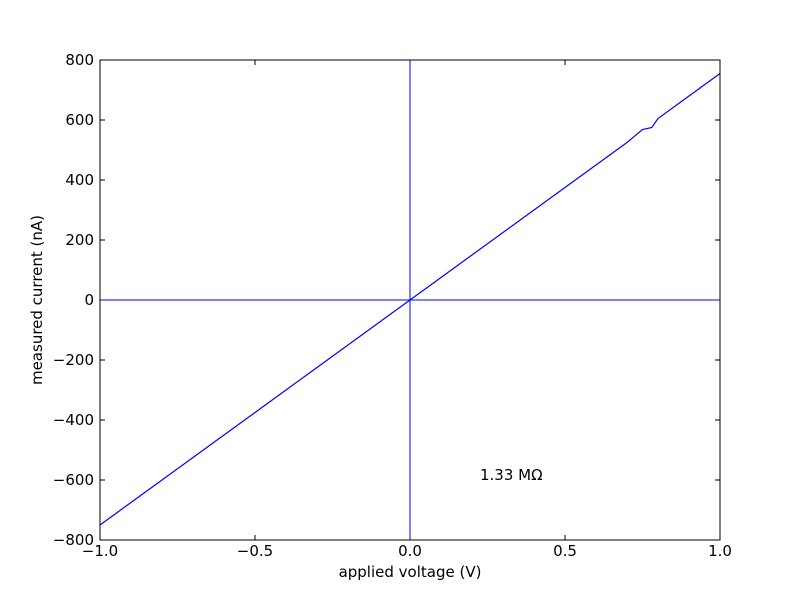 The height and width of the screenshot is (600, 800). I want to click on y-tick-label: −200, so click(73, 360).